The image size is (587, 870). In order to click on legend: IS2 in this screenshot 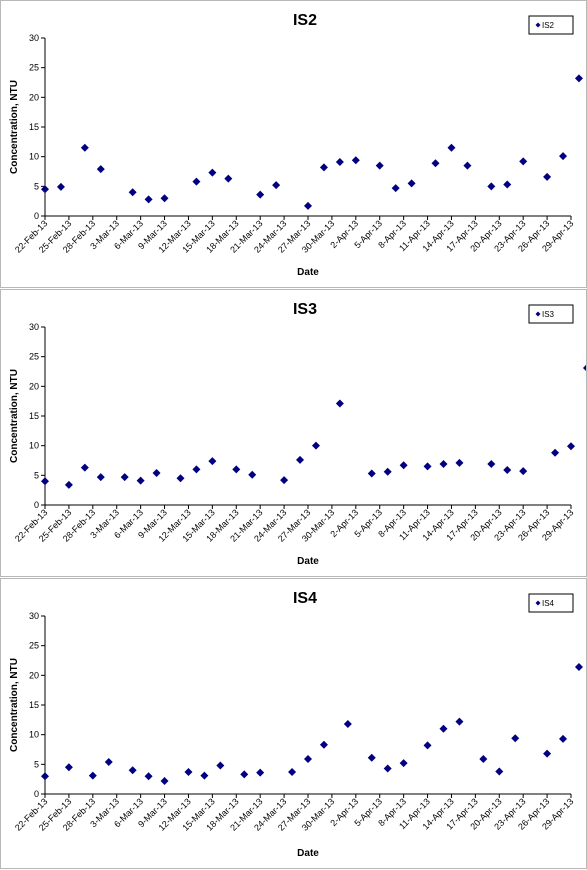, I will do `click(551, 25)`.